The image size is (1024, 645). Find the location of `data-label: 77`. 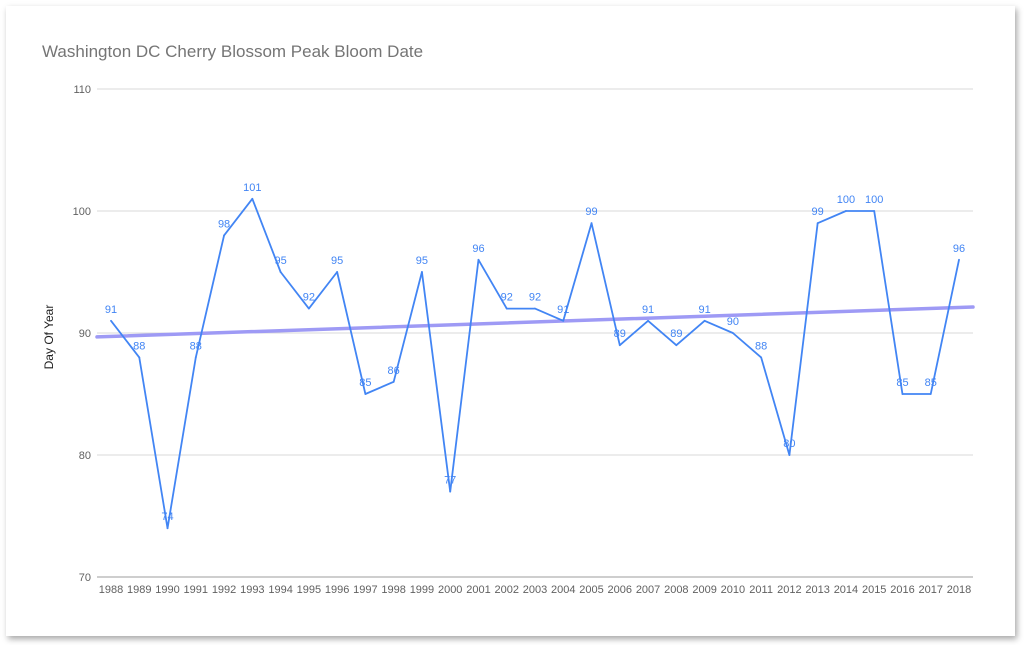

data-label: 77 is located at coordinates (450, 481).